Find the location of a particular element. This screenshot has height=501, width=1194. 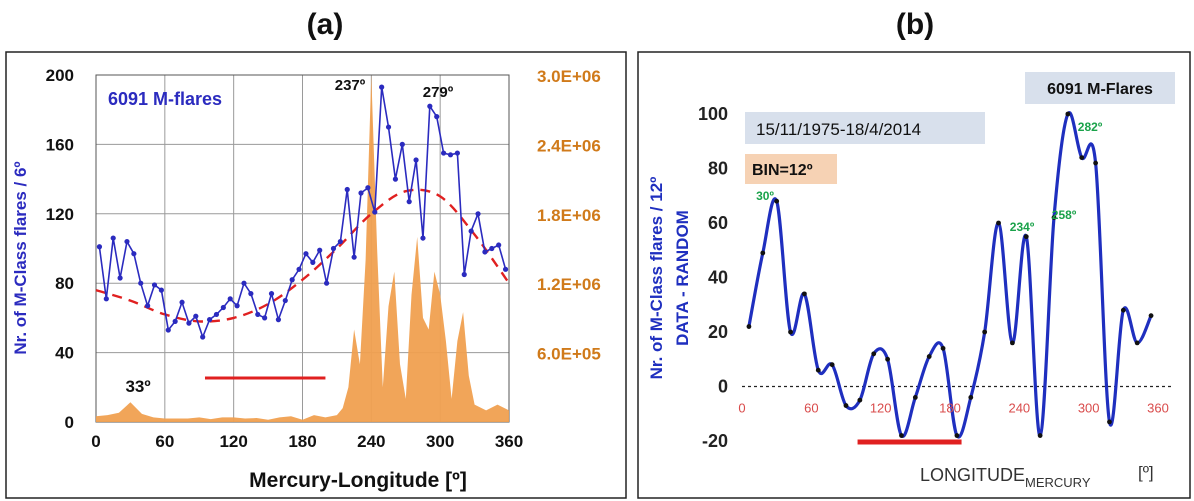

panel-a-label: (a) is located at coordinates (325, 24).